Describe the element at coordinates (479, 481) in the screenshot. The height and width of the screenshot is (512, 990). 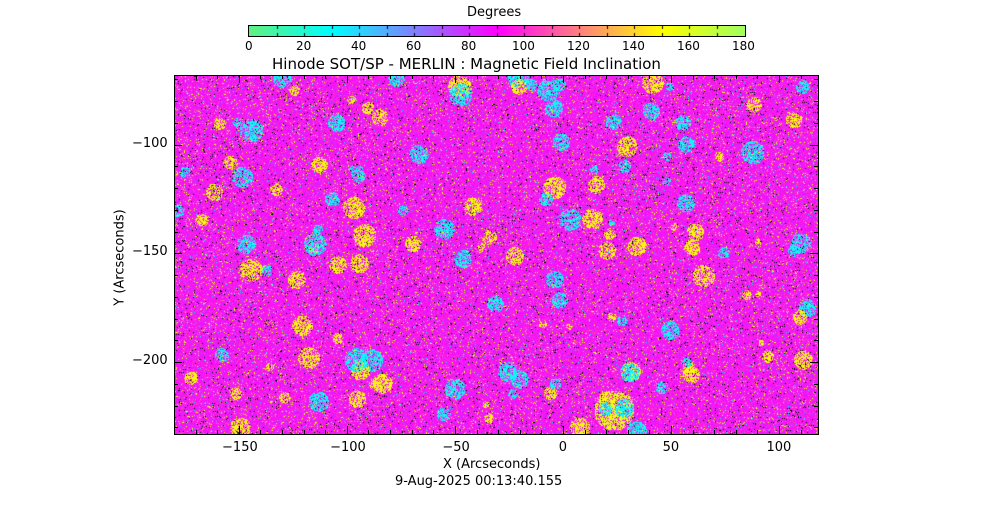
I see `timestamp: 9-Aug-2025 00:13:40.155` at that location.